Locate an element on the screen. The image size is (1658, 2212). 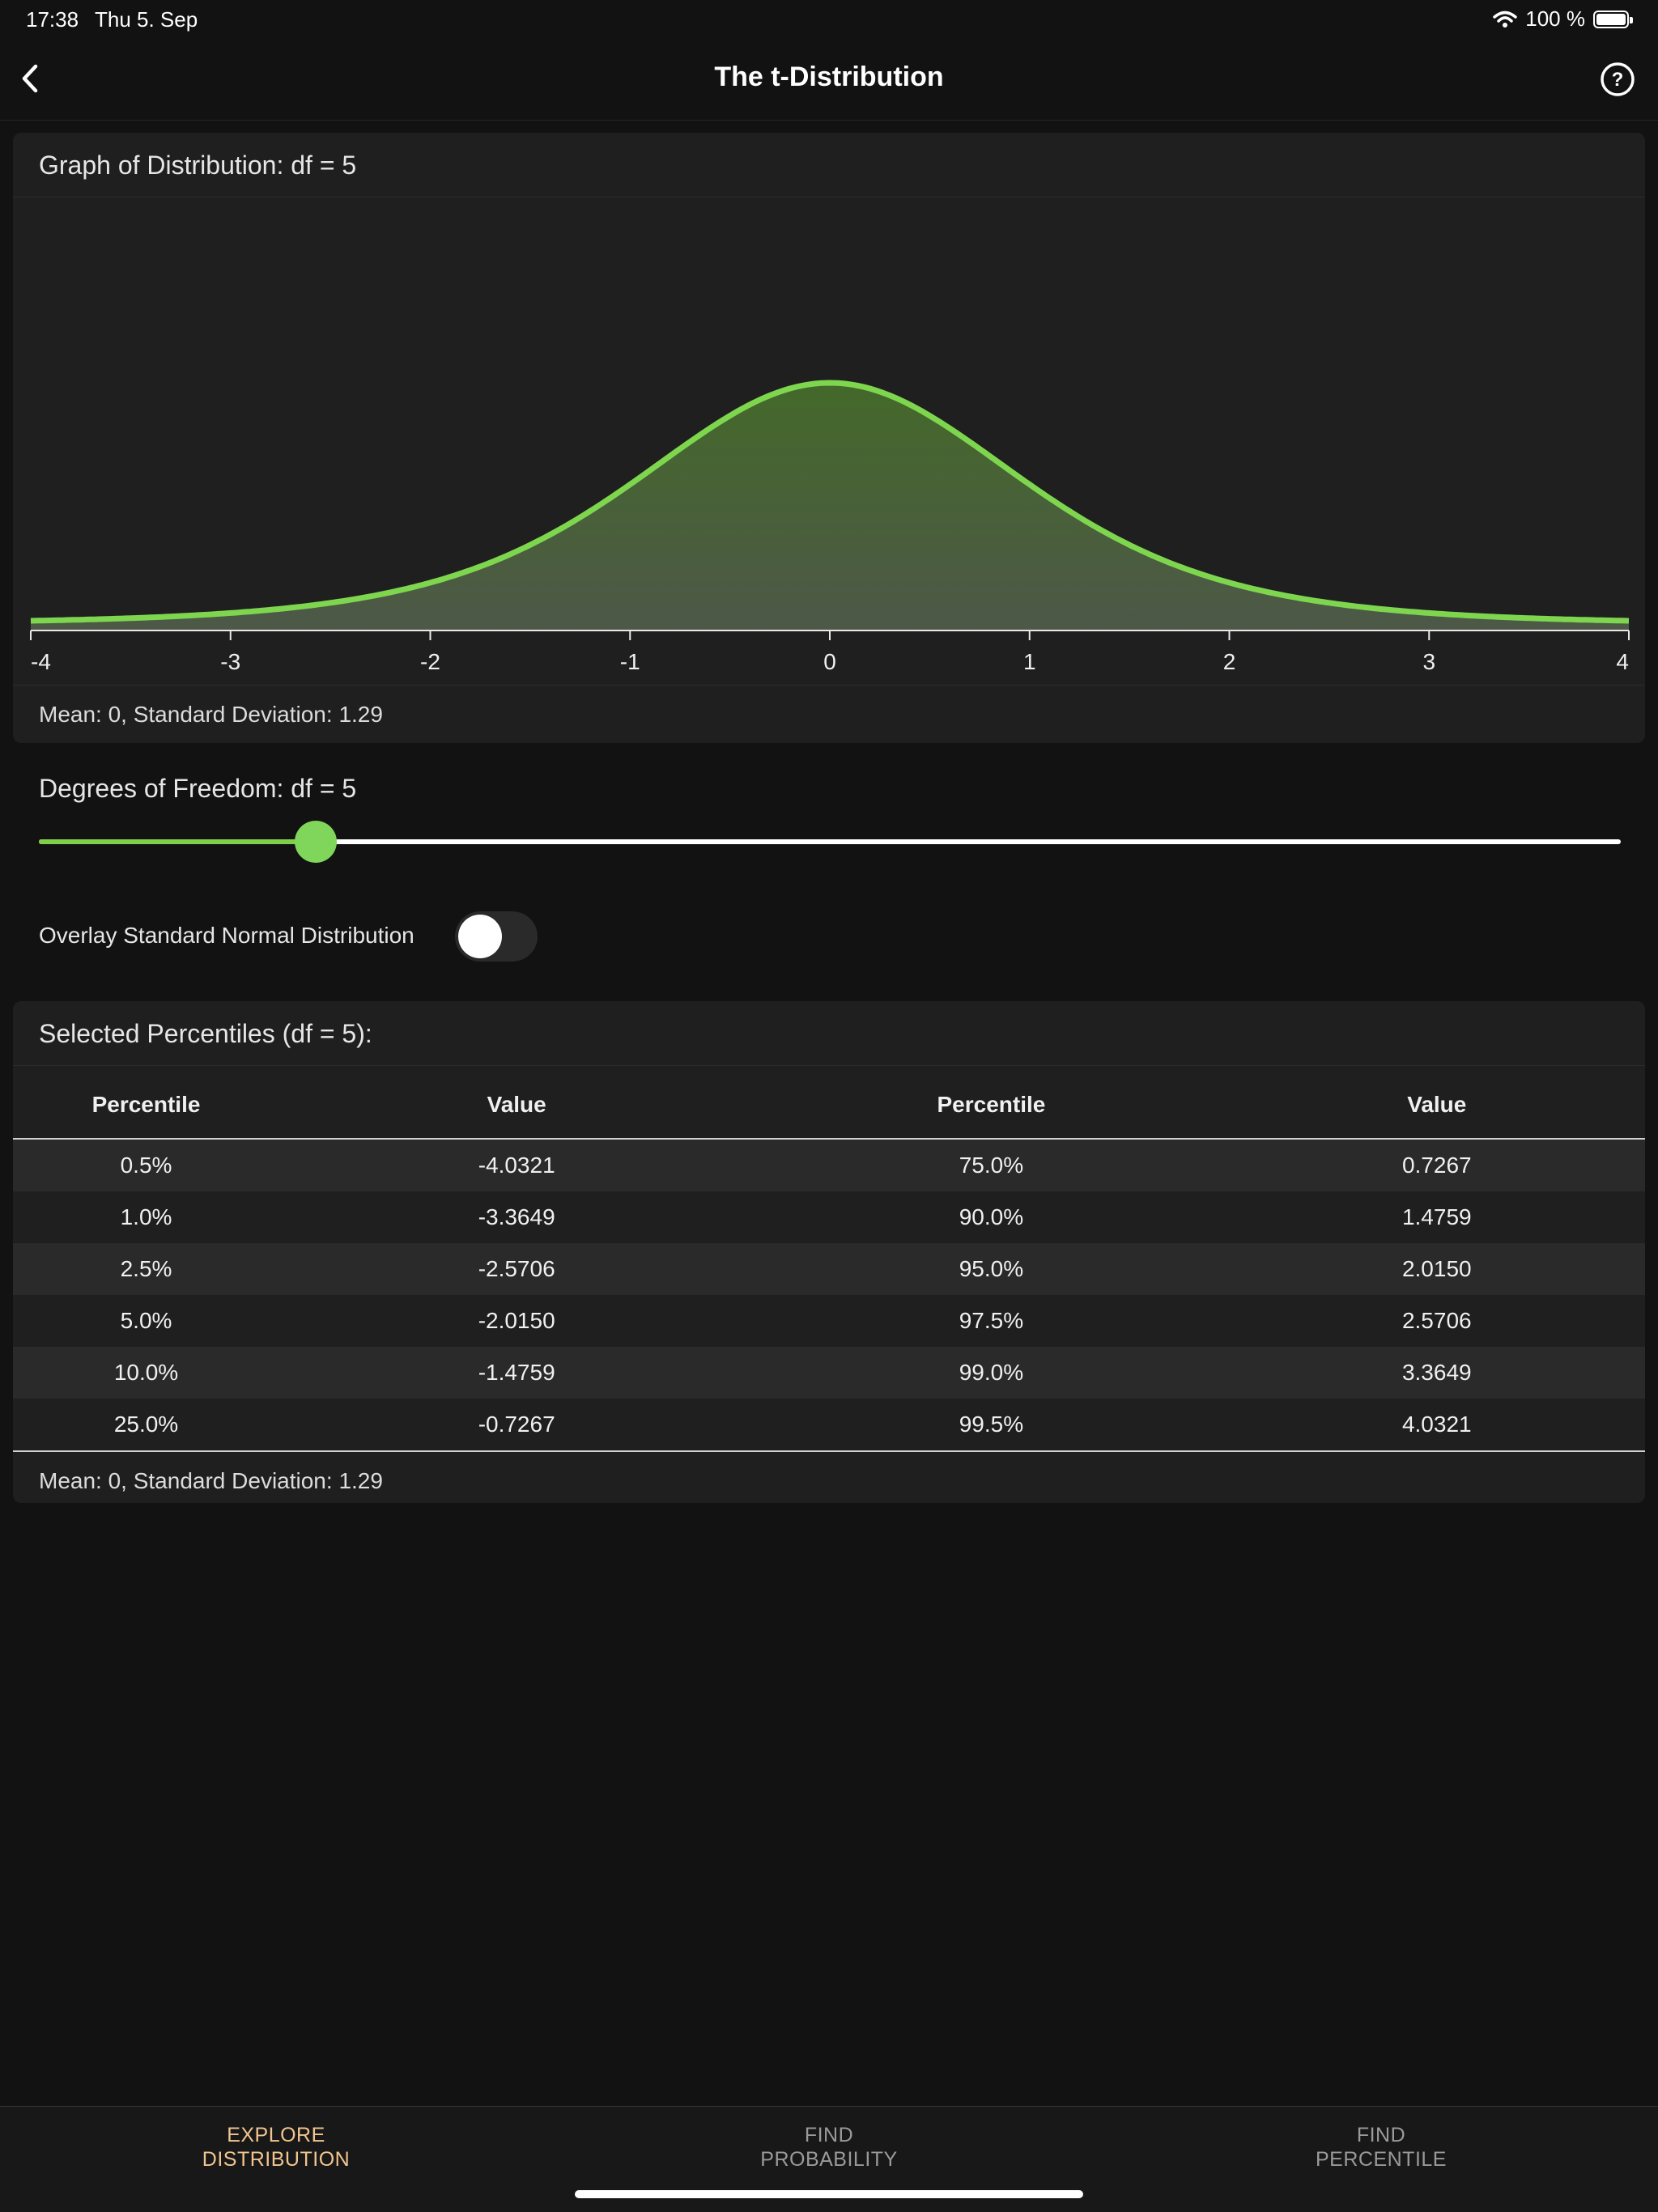
table-cell: 1.0% is located at coordinates (146, 1216).